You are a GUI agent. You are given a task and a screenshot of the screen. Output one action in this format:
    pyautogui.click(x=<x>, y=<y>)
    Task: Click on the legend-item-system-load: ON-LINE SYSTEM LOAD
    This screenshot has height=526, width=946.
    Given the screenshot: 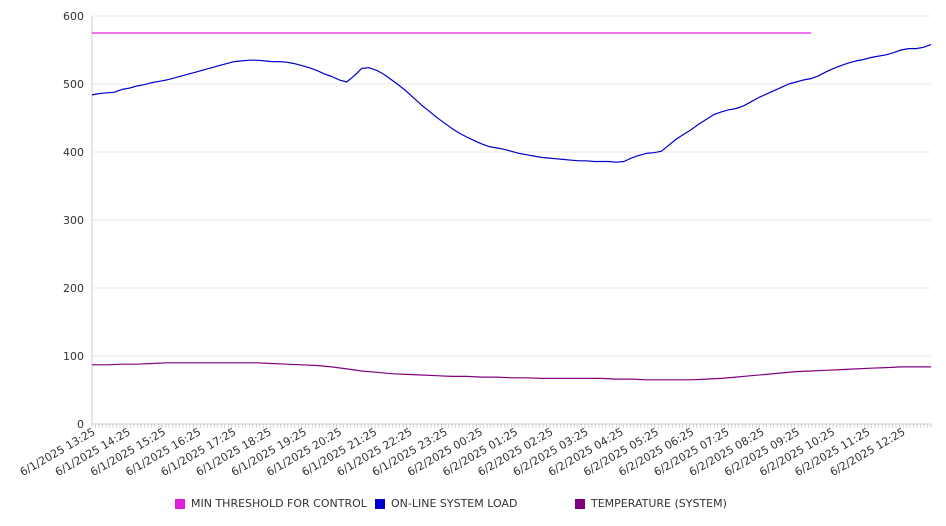 What is the action you would take?
    pyautogui.click(x=446, y=503)
    